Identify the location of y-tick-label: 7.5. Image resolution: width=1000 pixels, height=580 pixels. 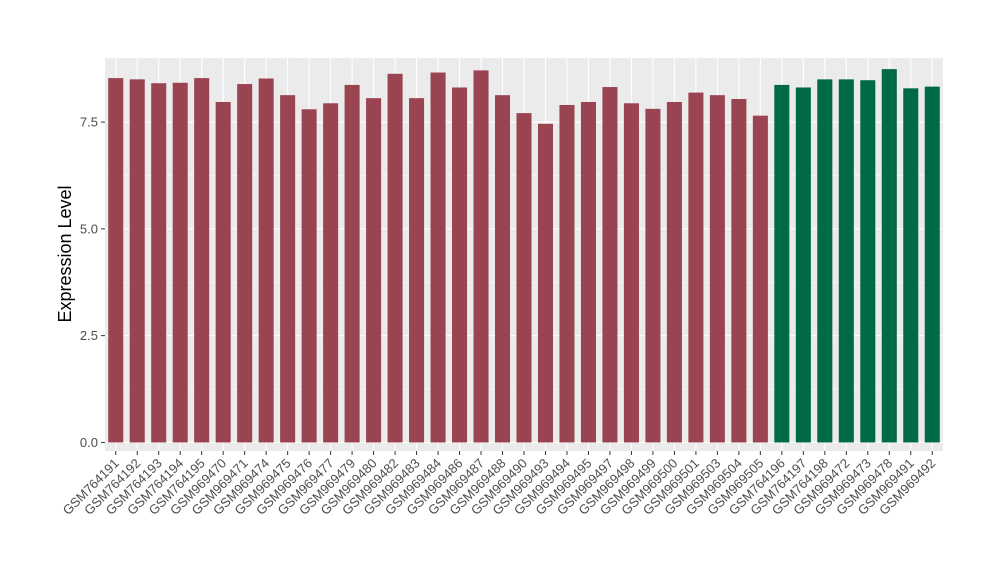
(89, 122).